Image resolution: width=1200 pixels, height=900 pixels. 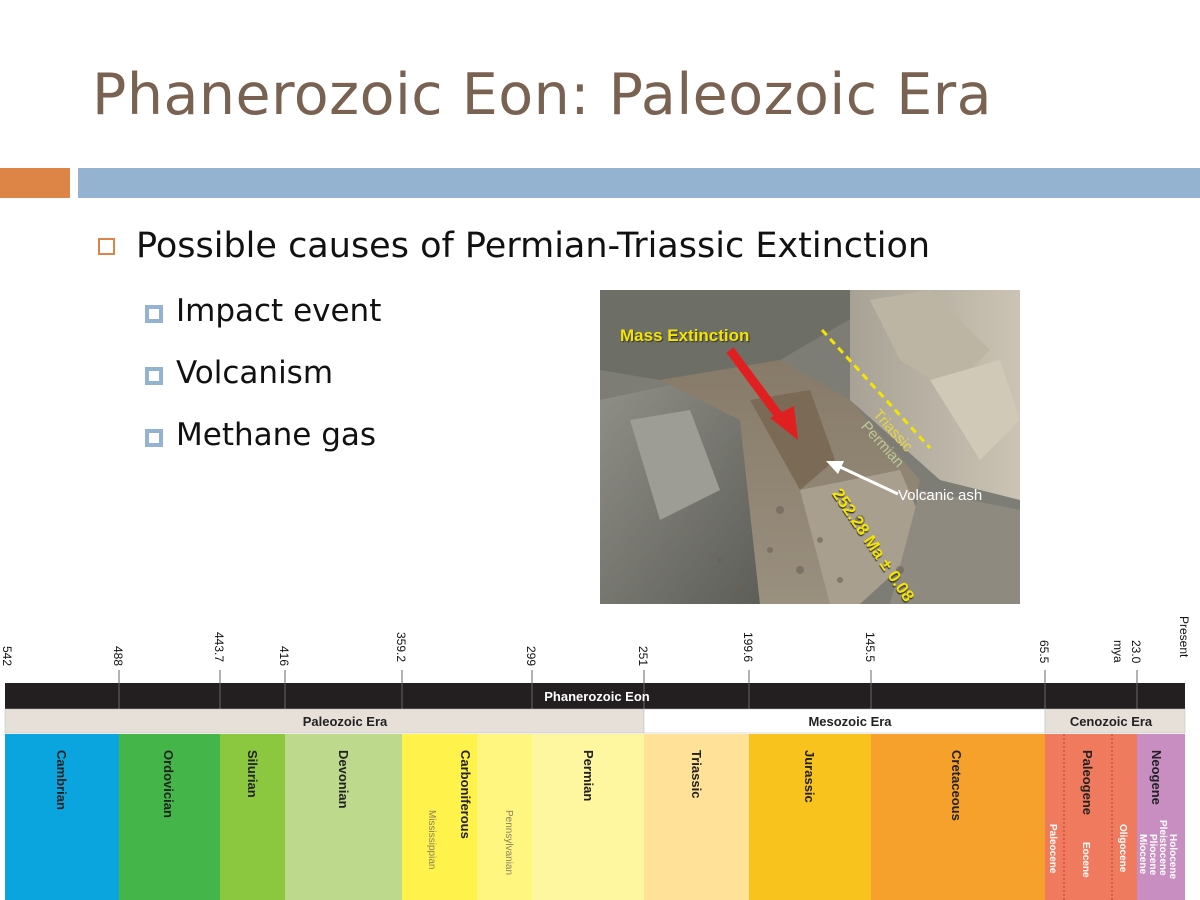 What do you see at coordinates (252, 817) in the screenshot?
I see `period-bar-silurian` at bounding box center [252, 817].